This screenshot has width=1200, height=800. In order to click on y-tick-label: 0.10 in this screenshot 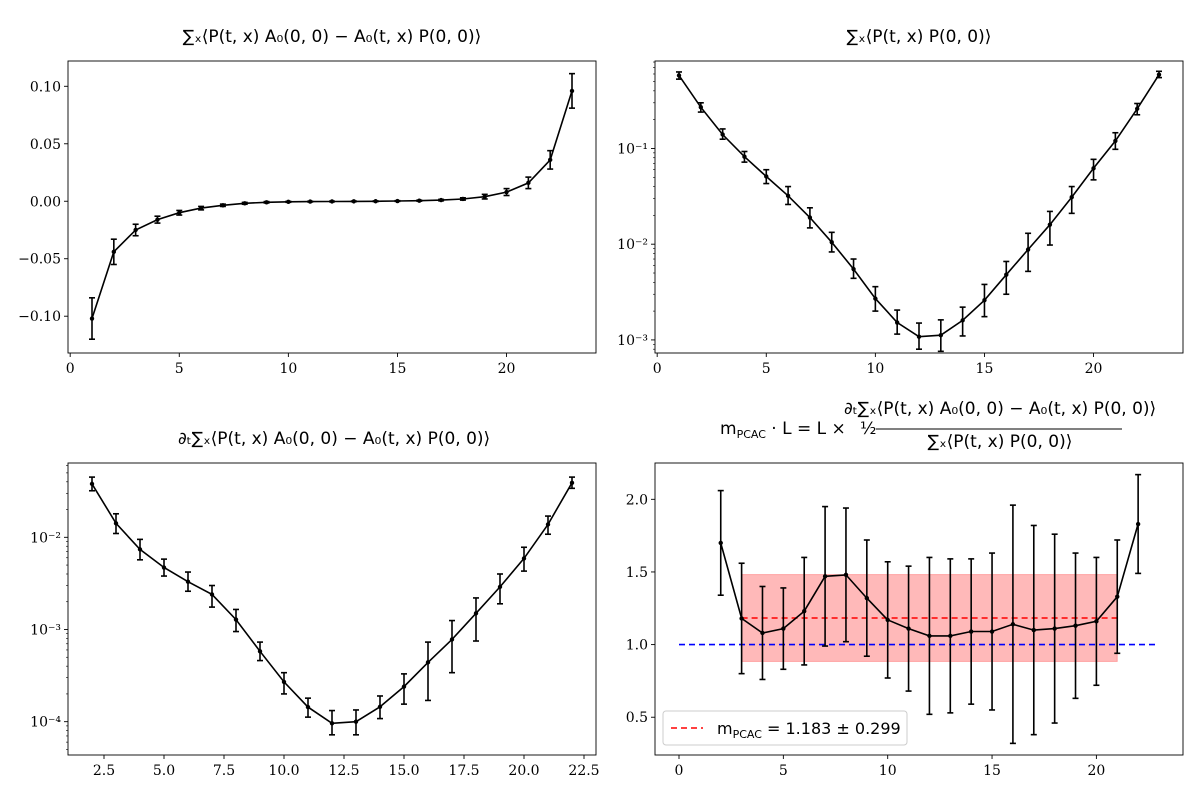, I will do `click(45, 87)`.